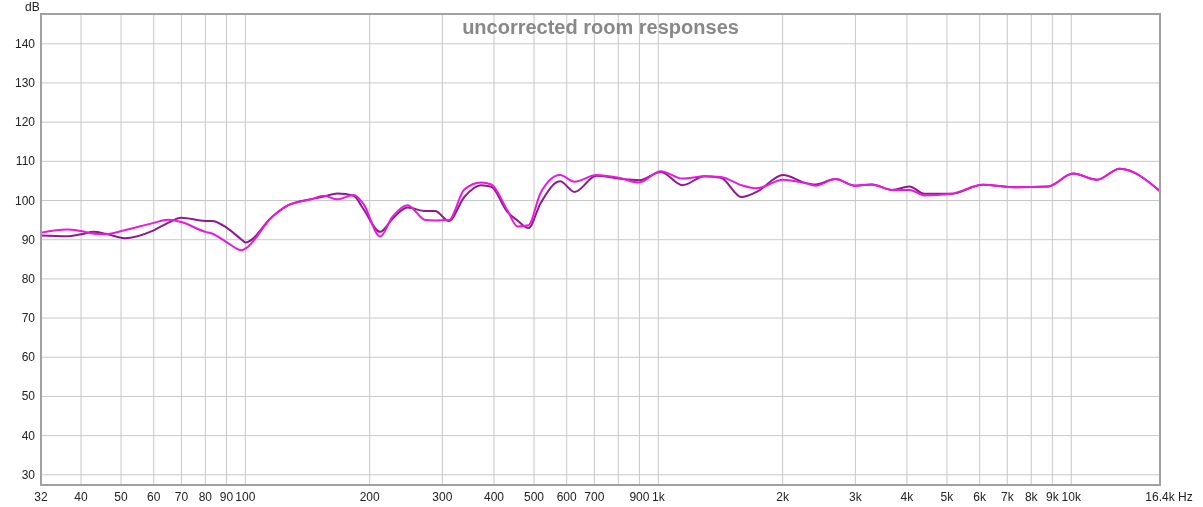 The width and height of the screenshot is (1203, 507). What do you see at coordinates (25, 161) in the screenshot?
I see `y-tick-label: 110` at bounding box center [25, 161].